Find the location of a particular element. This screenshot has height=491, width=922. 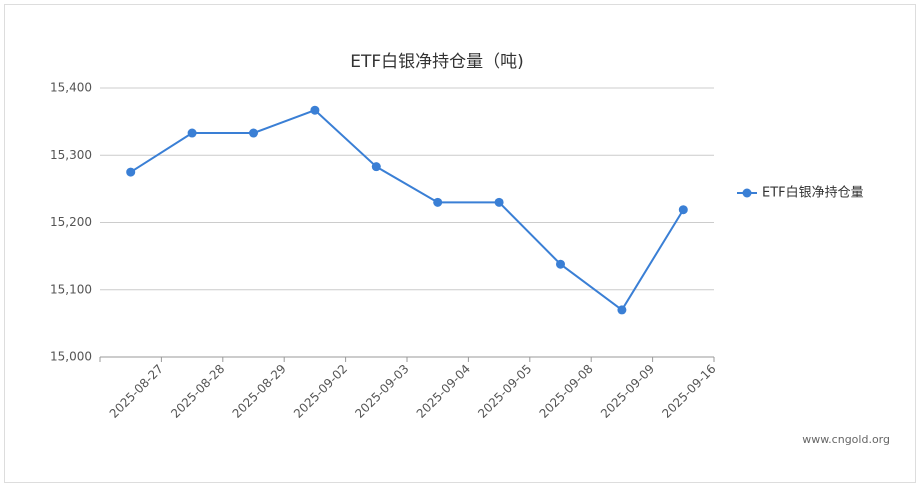

y-tick-label: 15,300 is located at coordinates (71, 155).